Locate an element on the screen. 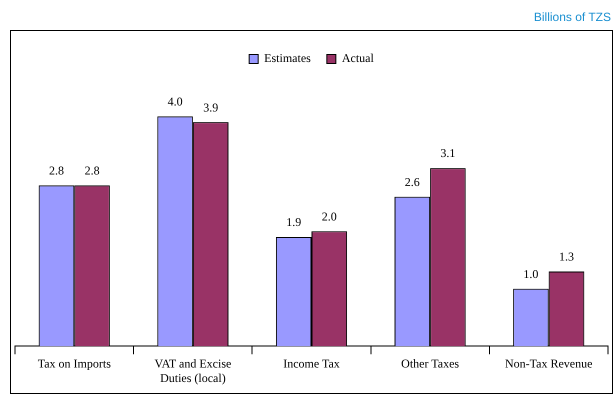 The height and width of the screenshot is (404, 615). legend-label: Estimates is located at coordinates (288, 58).